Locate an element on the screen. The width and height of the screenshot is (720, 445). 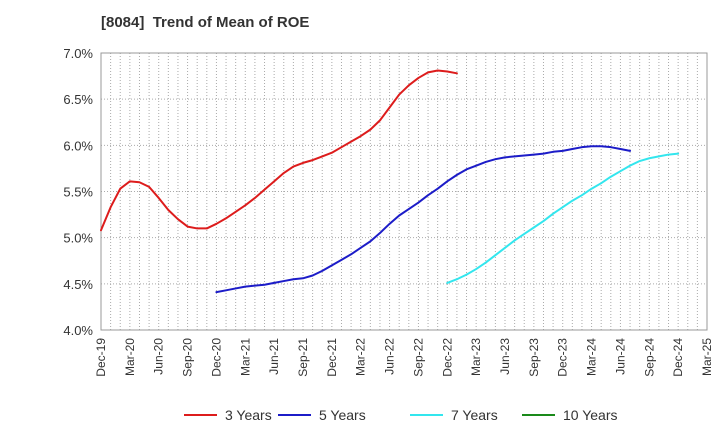
x-tick-label: Sep-23 is located at coordinates (534, 357).